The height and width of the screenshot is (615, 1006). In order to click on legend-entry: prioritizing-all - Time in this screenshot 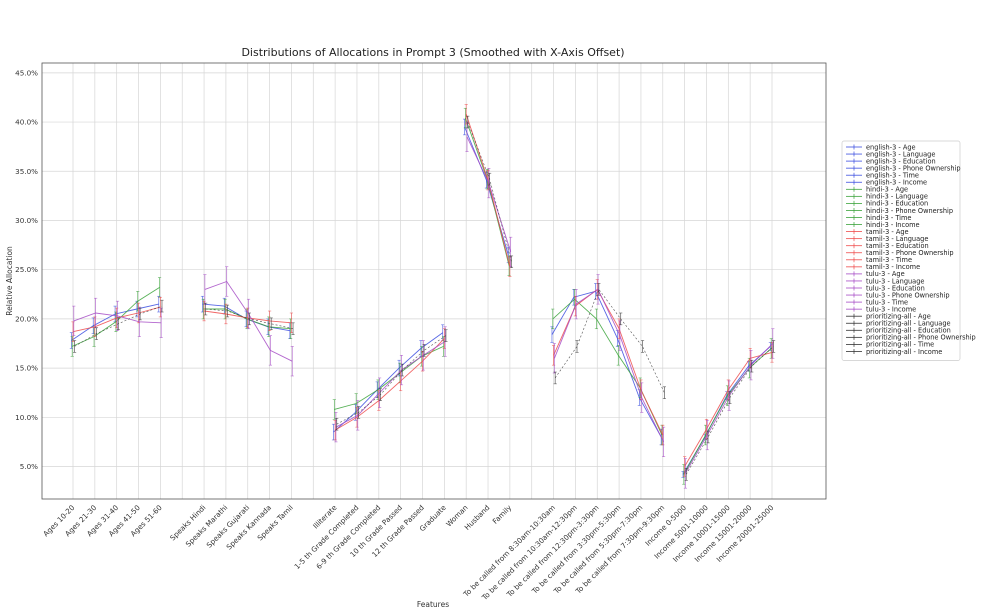, I will do `click(900, 345)`.